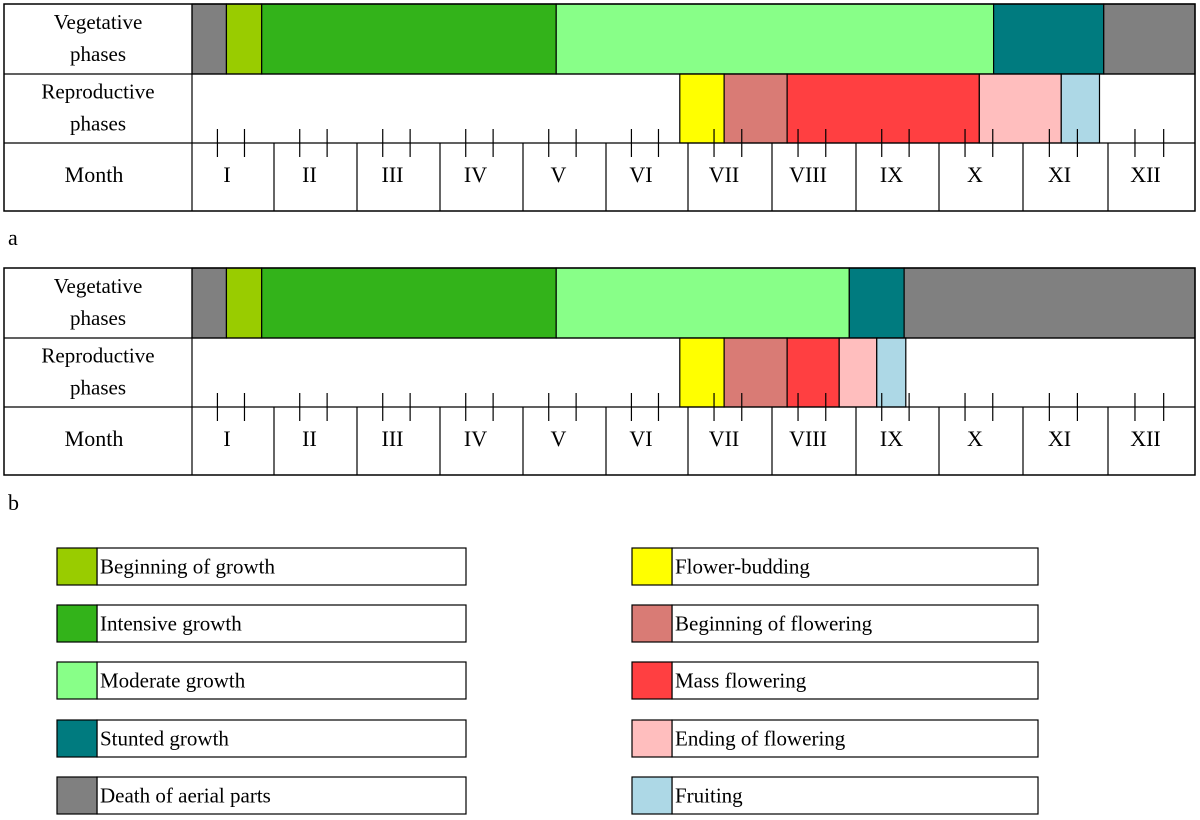  I want to click on reproductive-bar-end_flower, so click(858, 372).